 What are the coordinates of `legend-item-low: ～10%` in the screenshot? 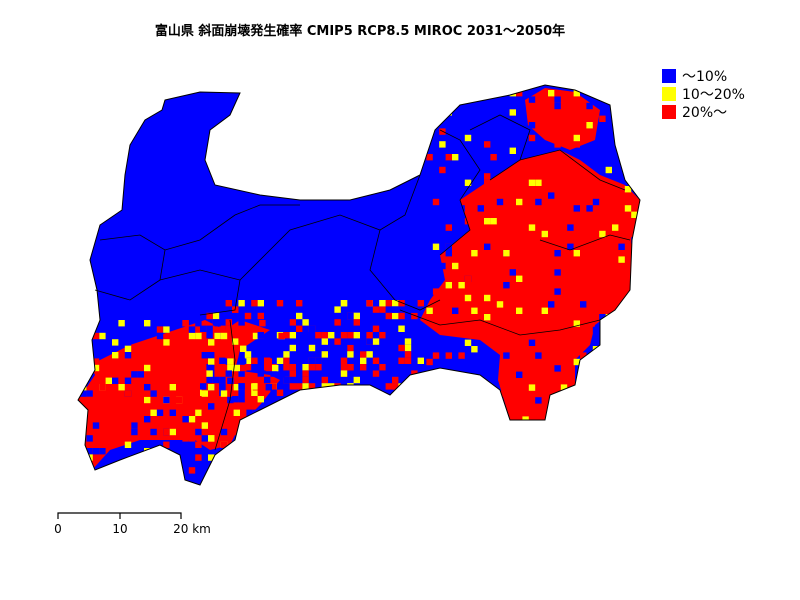 It's located at (703, 76).